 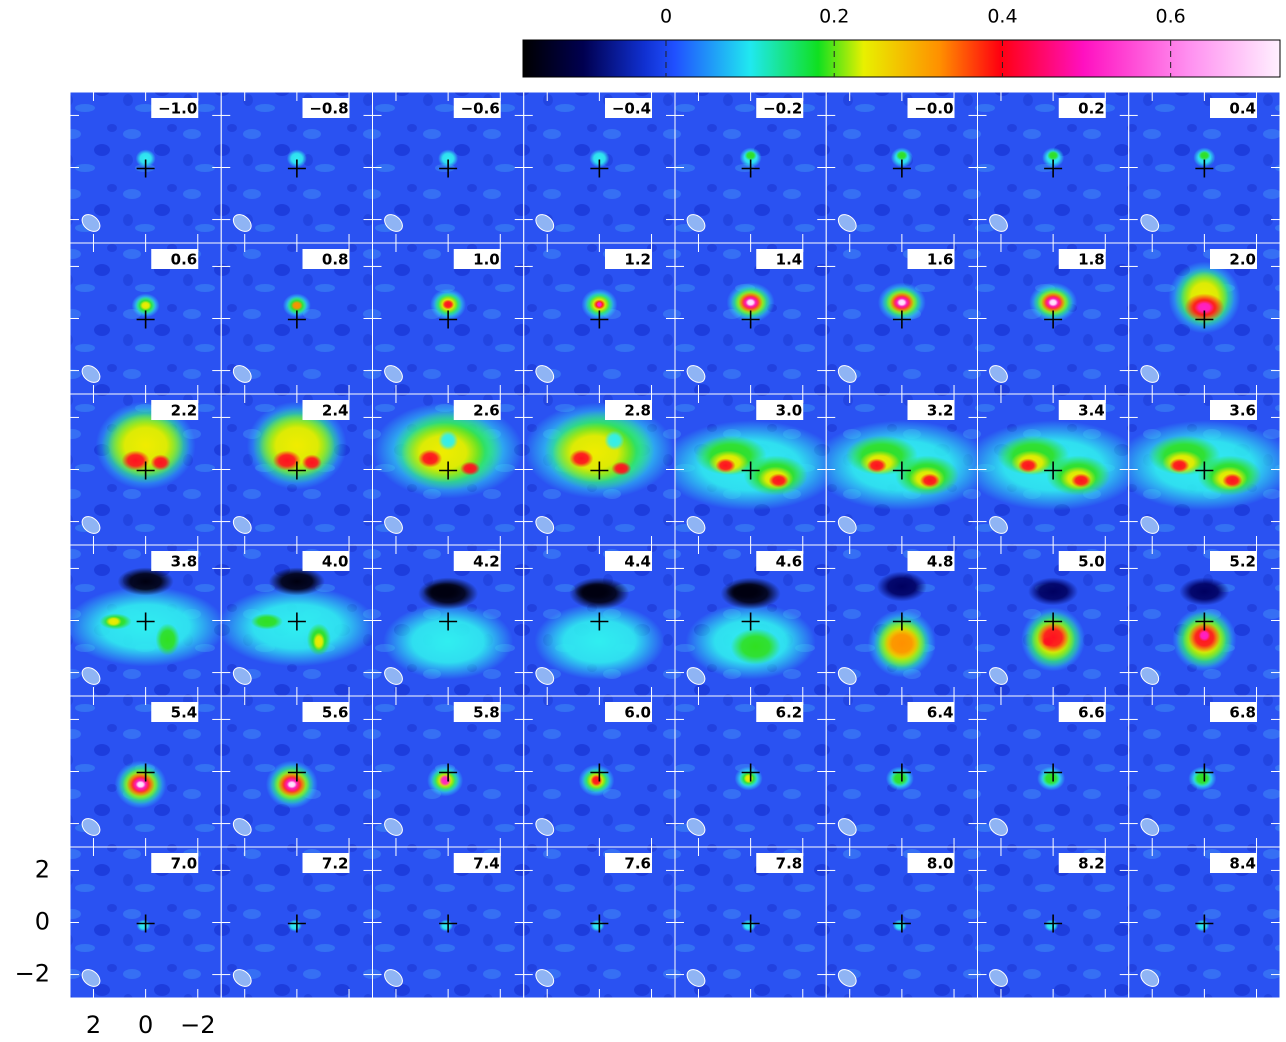 I want to click on channel-panel: −0.0, so click(x=901, y=167).